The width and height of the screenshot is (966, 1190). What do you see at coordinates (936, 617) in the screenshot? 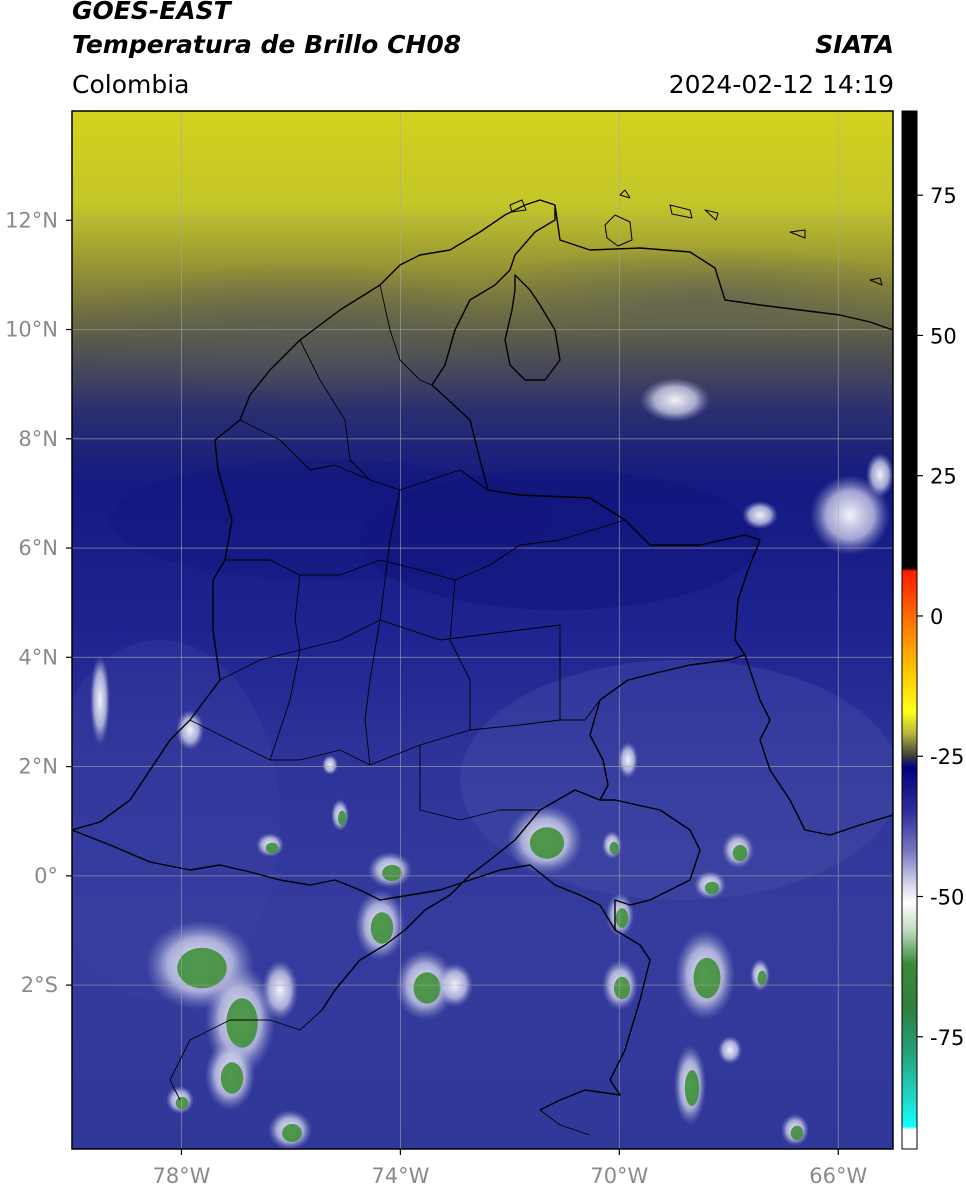
I see `colorbar-tick-label: 0` at bounding box center [936, 617].